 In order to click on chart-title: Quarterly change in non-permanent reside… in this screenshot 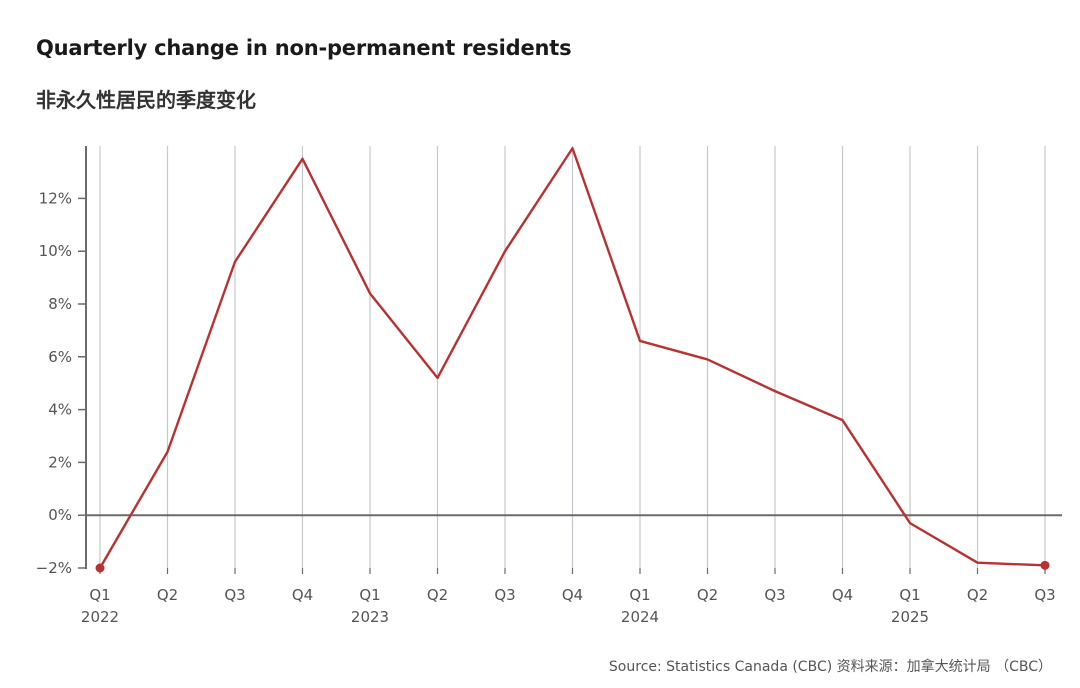, I will do `click(304, 48)`.